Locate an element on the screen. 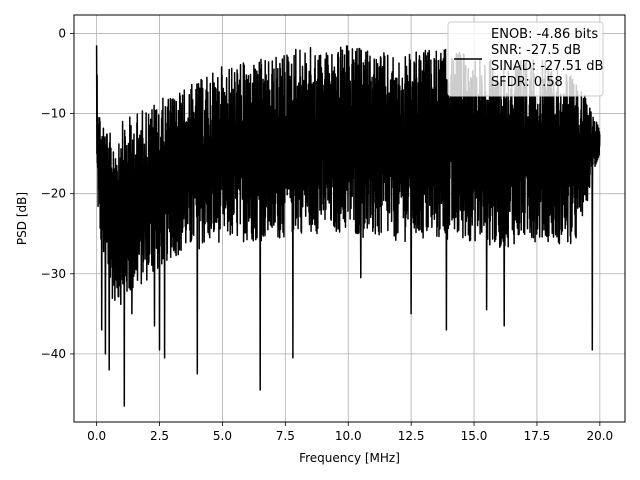  x-tick-label: 12.5 is located at coordinates (411, 436).